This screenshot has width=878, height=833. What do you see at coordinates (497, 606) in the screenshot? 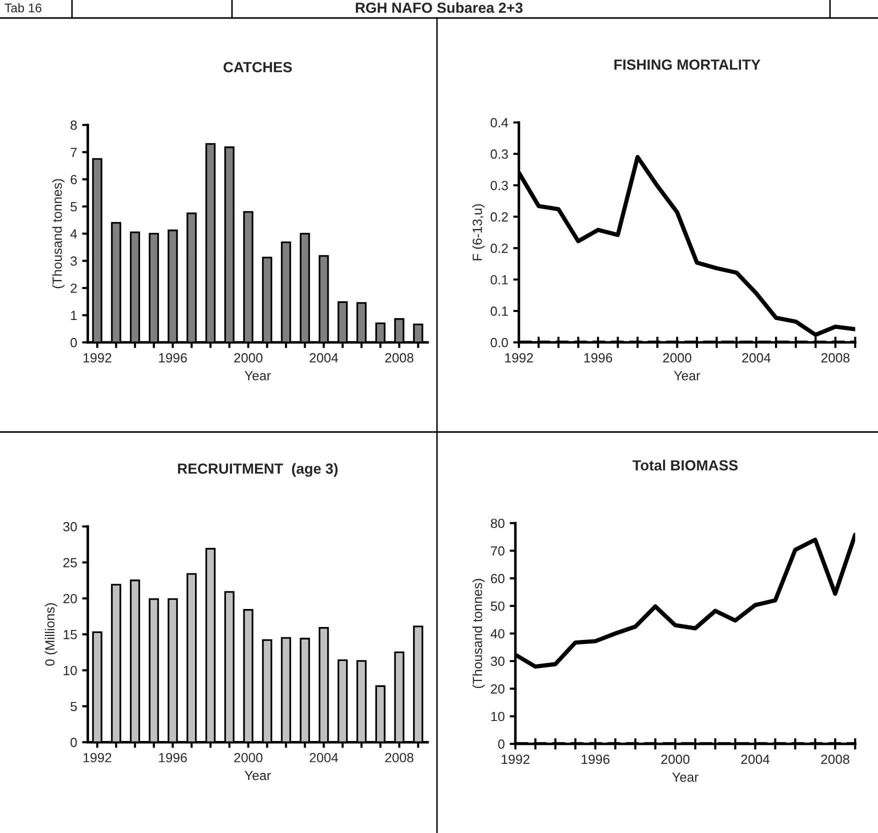
I see `y-tick-label: 50` at bounding box center [497, 606].